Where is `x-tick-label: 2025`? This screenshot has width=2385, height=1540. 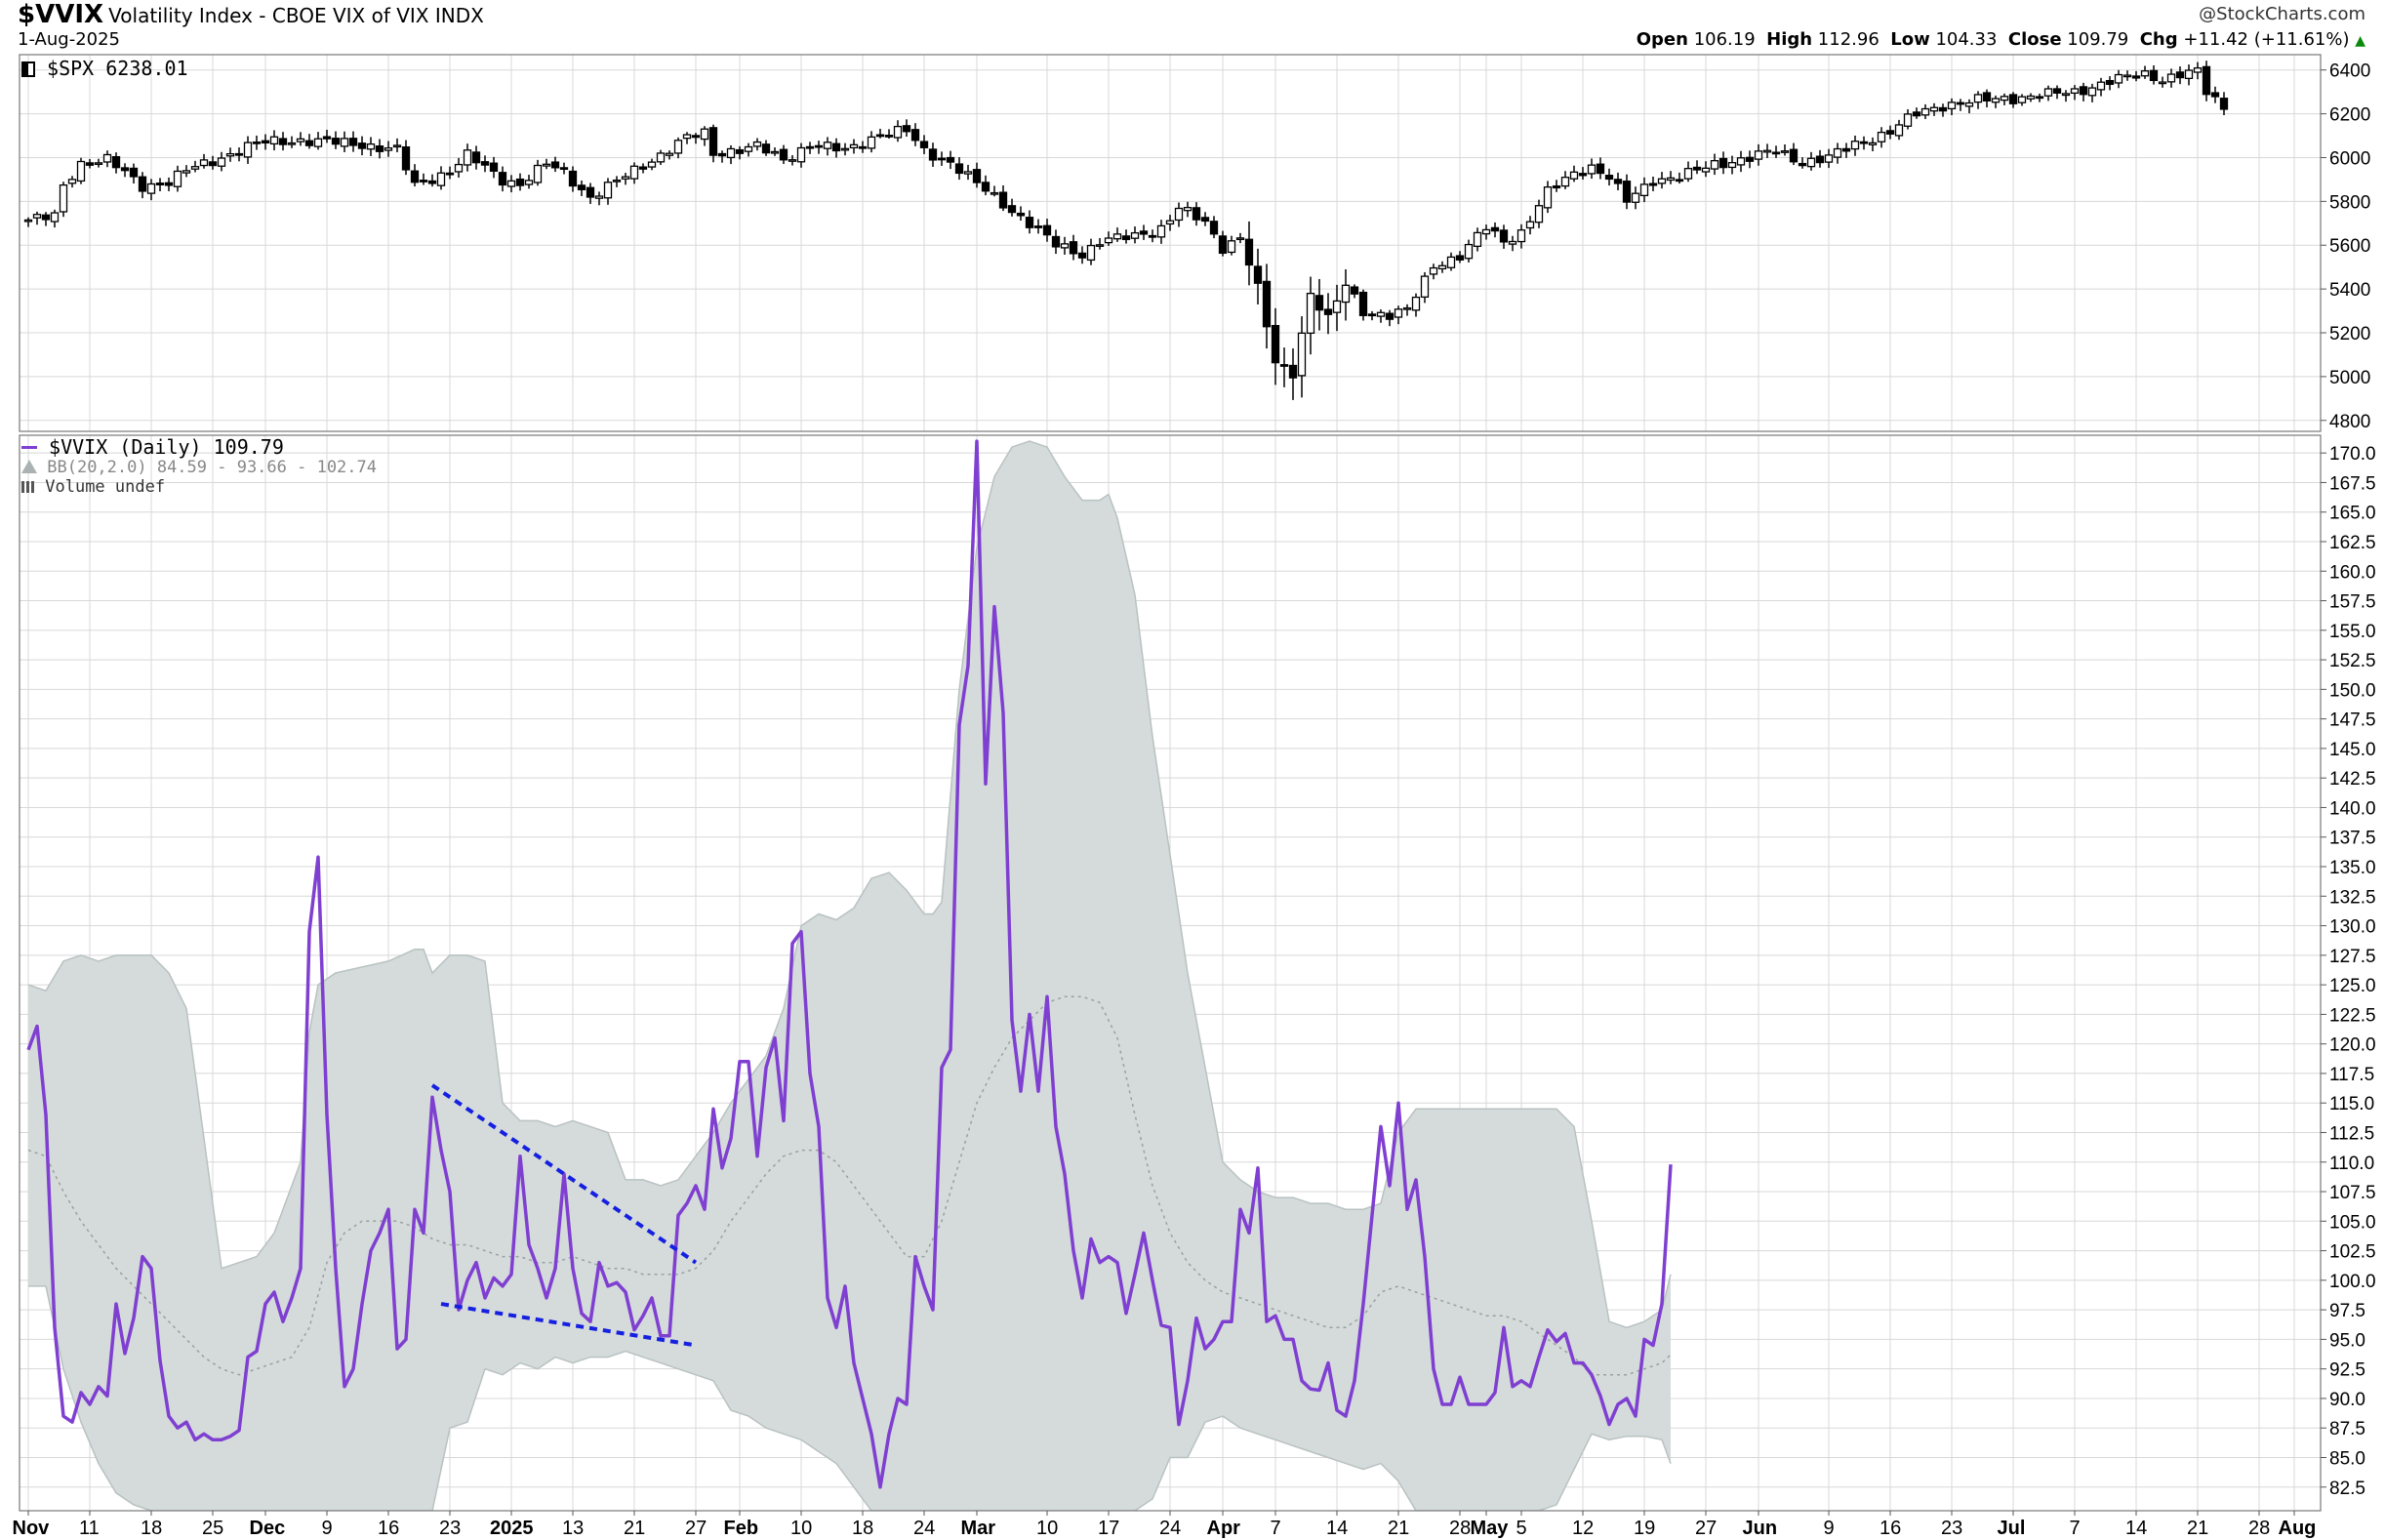 x-tick-label: 2025 is located at coordinates (512, 1528).